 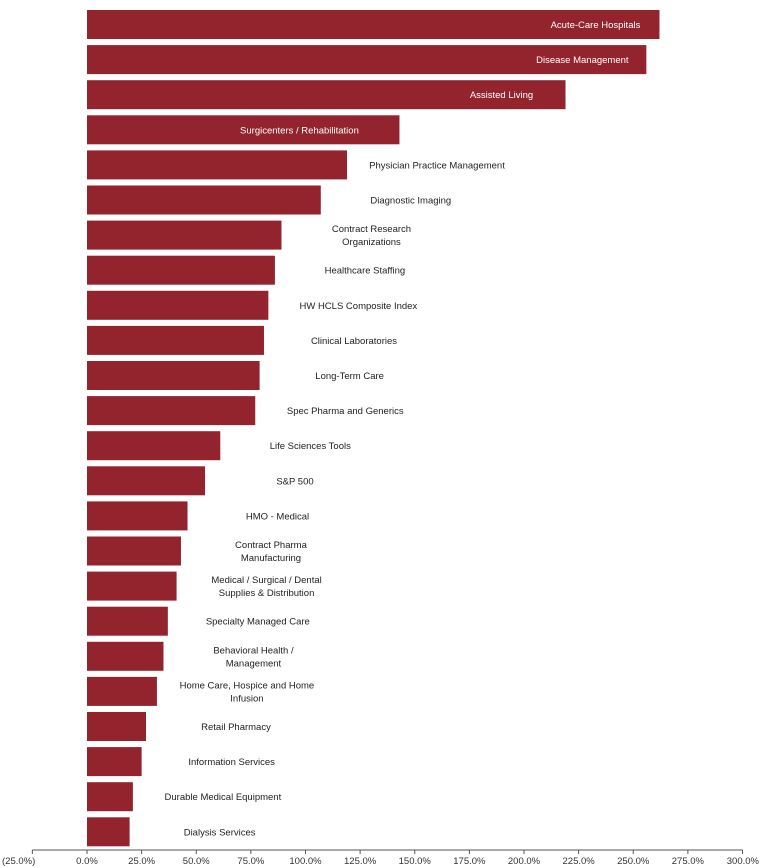 What do you see at coordinates (524, 861) in the screenshot?
I see `x-tick-label-9: 200.0%` at bounding box center [524, 861].